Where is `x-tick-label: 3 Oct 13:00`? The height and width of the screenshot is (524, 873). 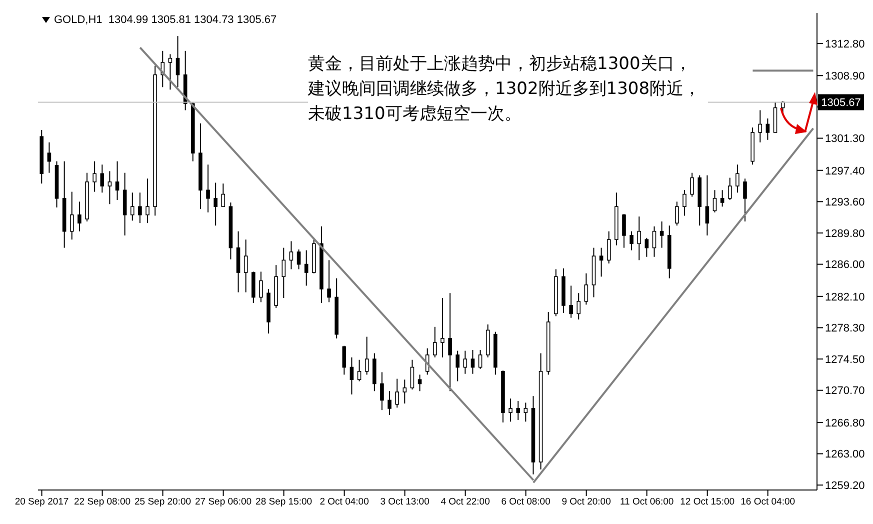
x-tick-label: 3 Oct 13:00 is located at coordinates (405, 502).